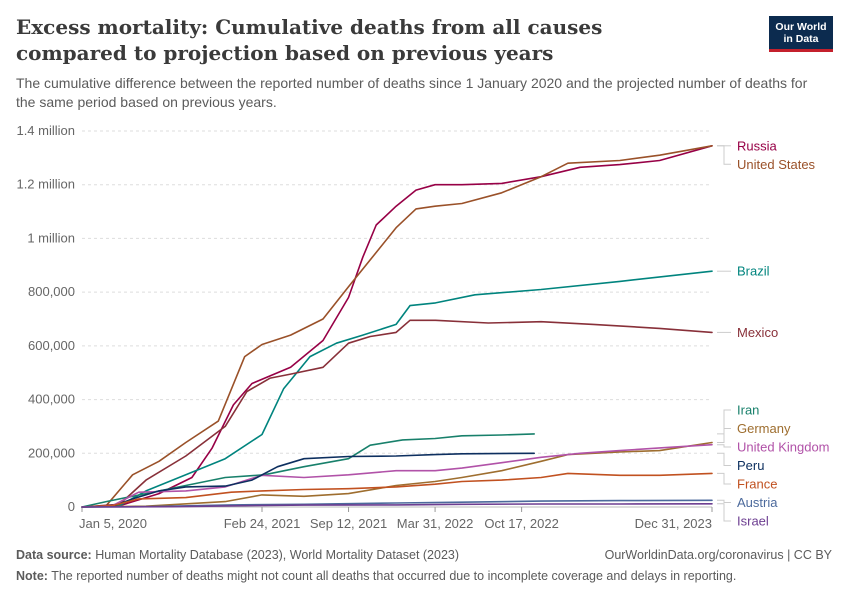 The height and width of the screenshot is (600, 850). Describe the element at coordinates (51, 291) in the screenshot. I see `y-tick-label: 800,000` at that location.